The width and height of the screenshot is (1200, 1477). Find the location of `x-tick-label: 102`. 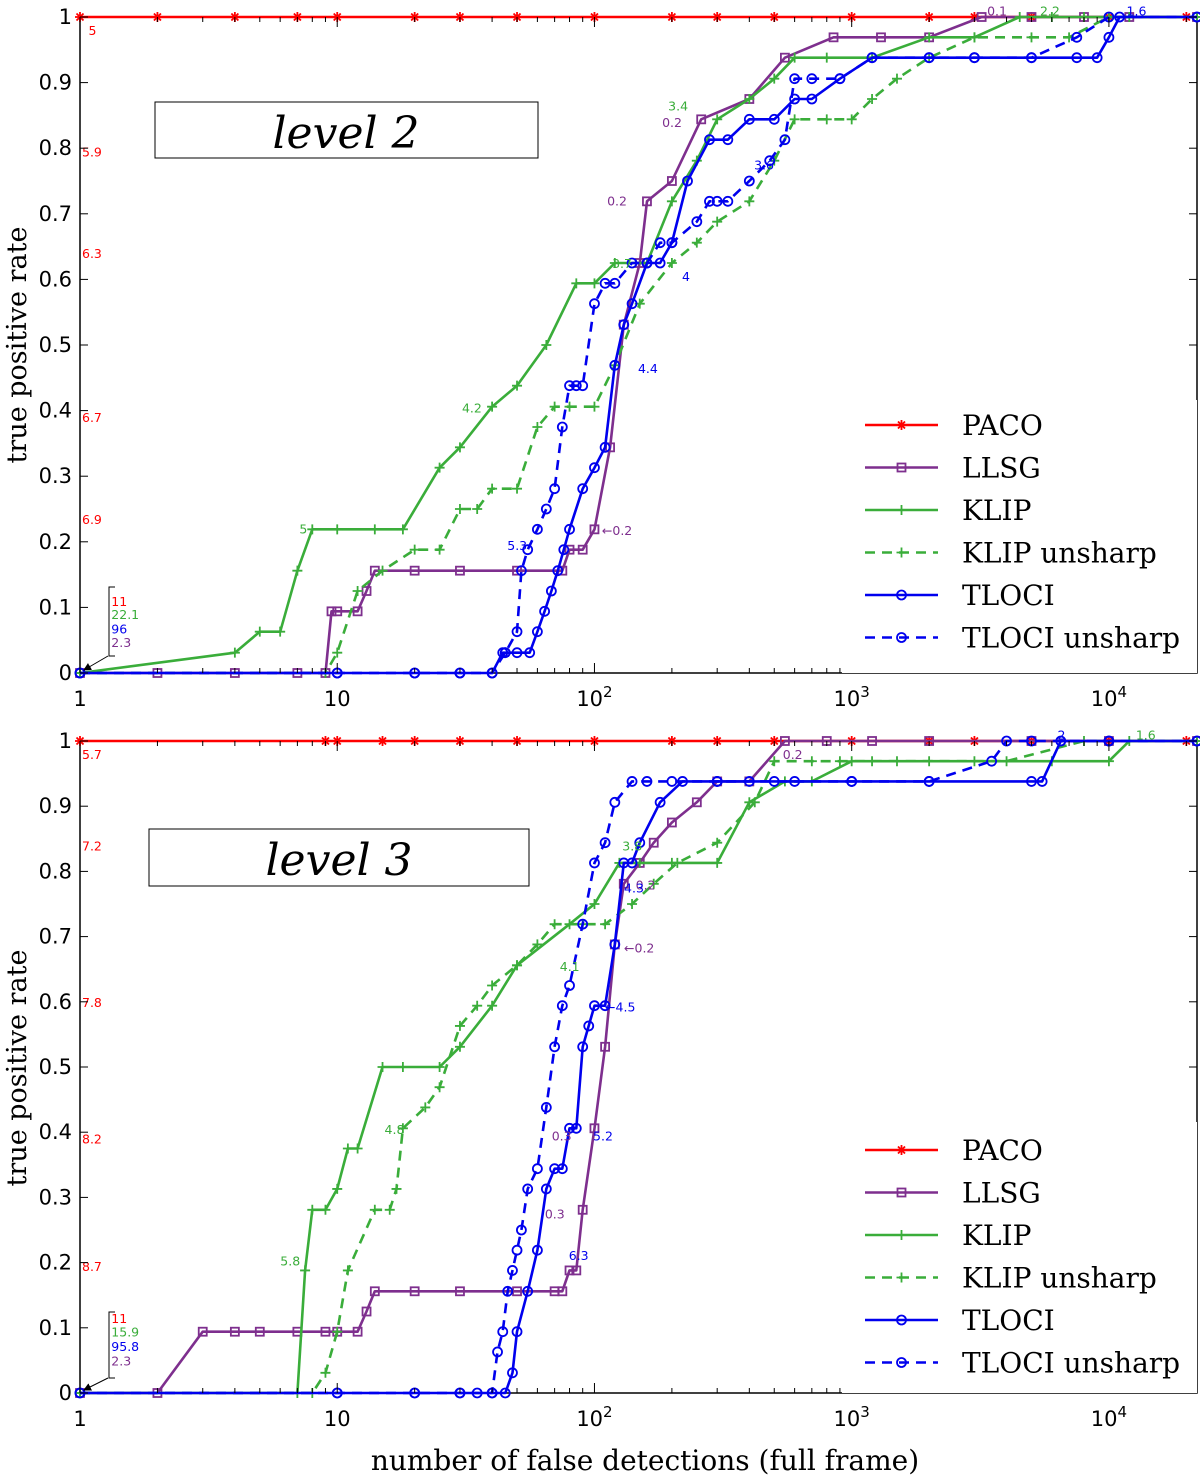

x-tick-label: 102 is located at coordinates (594, 697).